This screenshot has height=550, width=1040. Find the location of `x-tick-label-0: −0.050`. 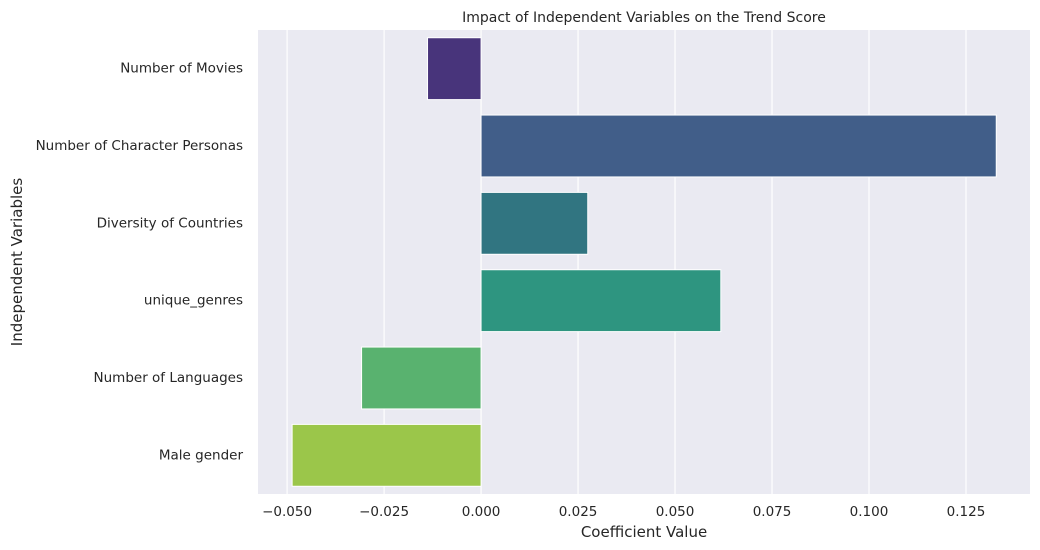

x-tick-label-0: −0.050 is located at coordinates (287, 512).